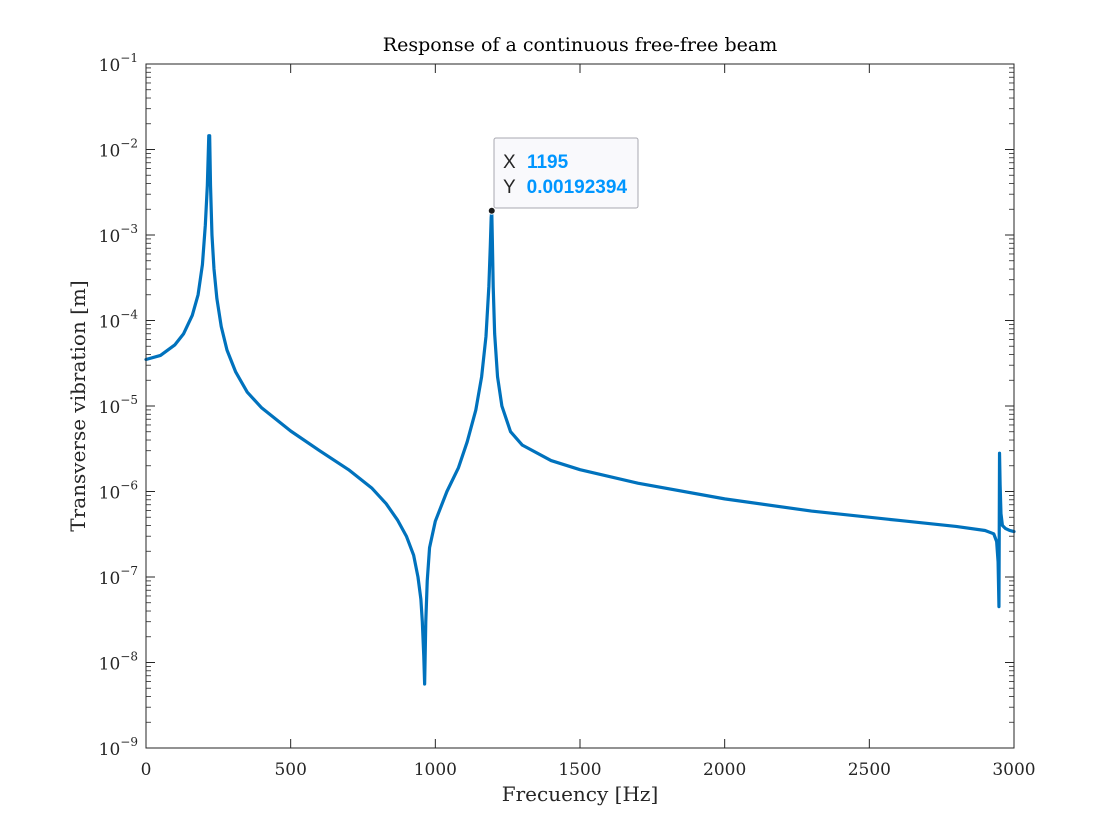 The width and height of the screenshot is (1120, 840). Describe the element at coordinates (118, 576) in the screenshot. I see `y-tick-label: 10⁻⁷` at that location.